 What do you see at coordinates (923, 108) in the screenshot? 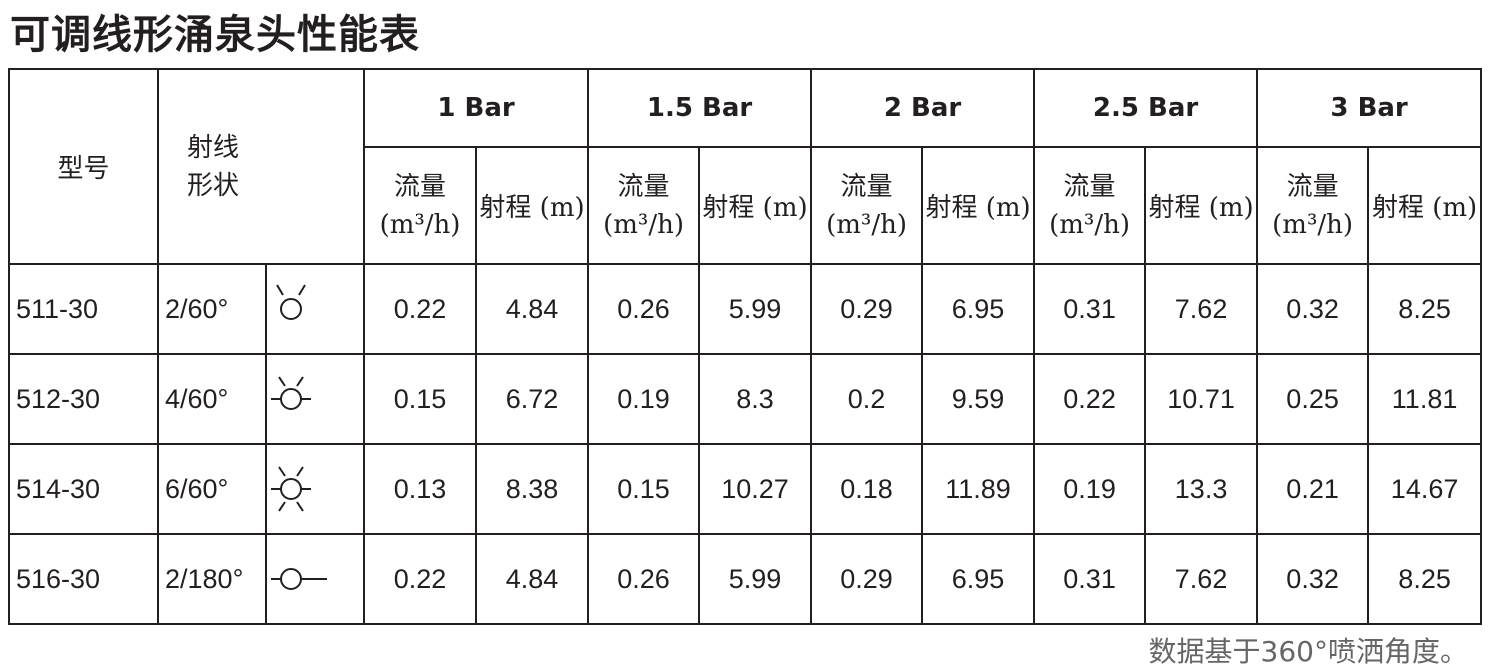
I see `pressure-header: 2 Bar` at bounding box center [923, 108].